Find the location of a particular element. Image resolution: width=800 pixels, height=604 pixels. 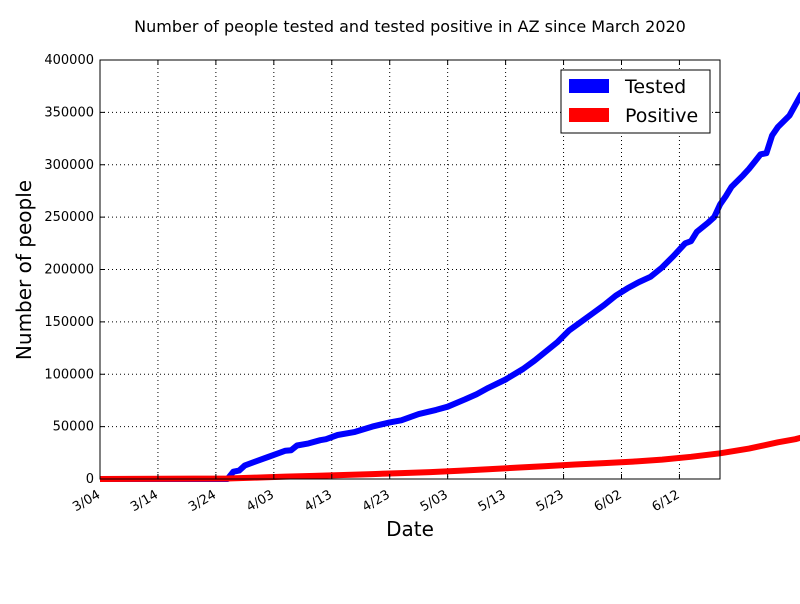

x-tick-label: 3/04 is located at coordinates (86, 501).